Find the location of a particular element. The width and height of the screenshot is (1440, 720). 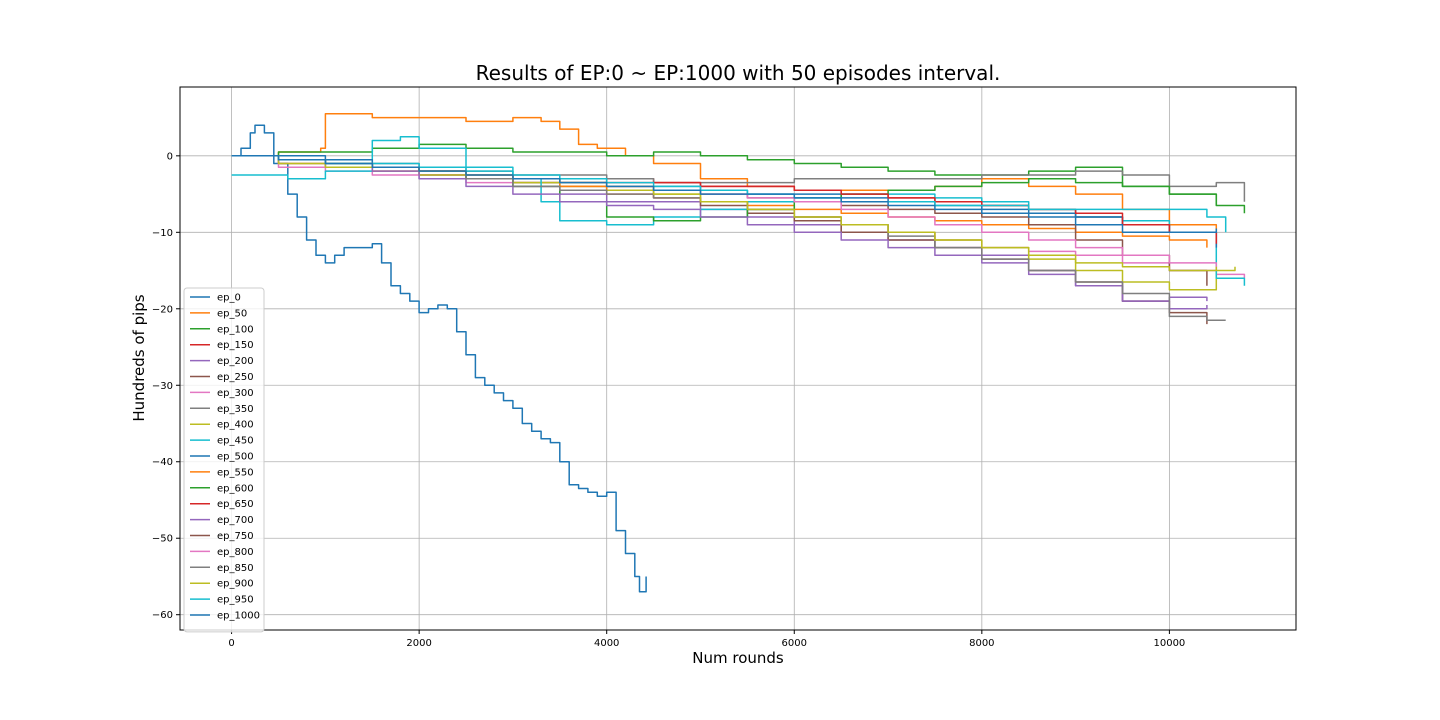

y-tick-label: −50 is located at coordinates (162, 539).